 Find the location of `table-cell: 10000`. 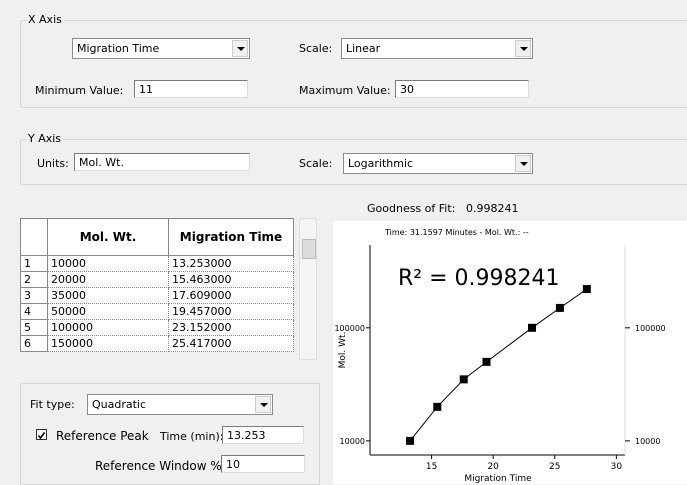

table-cell: 10000 is located at coordinates (108, 263).